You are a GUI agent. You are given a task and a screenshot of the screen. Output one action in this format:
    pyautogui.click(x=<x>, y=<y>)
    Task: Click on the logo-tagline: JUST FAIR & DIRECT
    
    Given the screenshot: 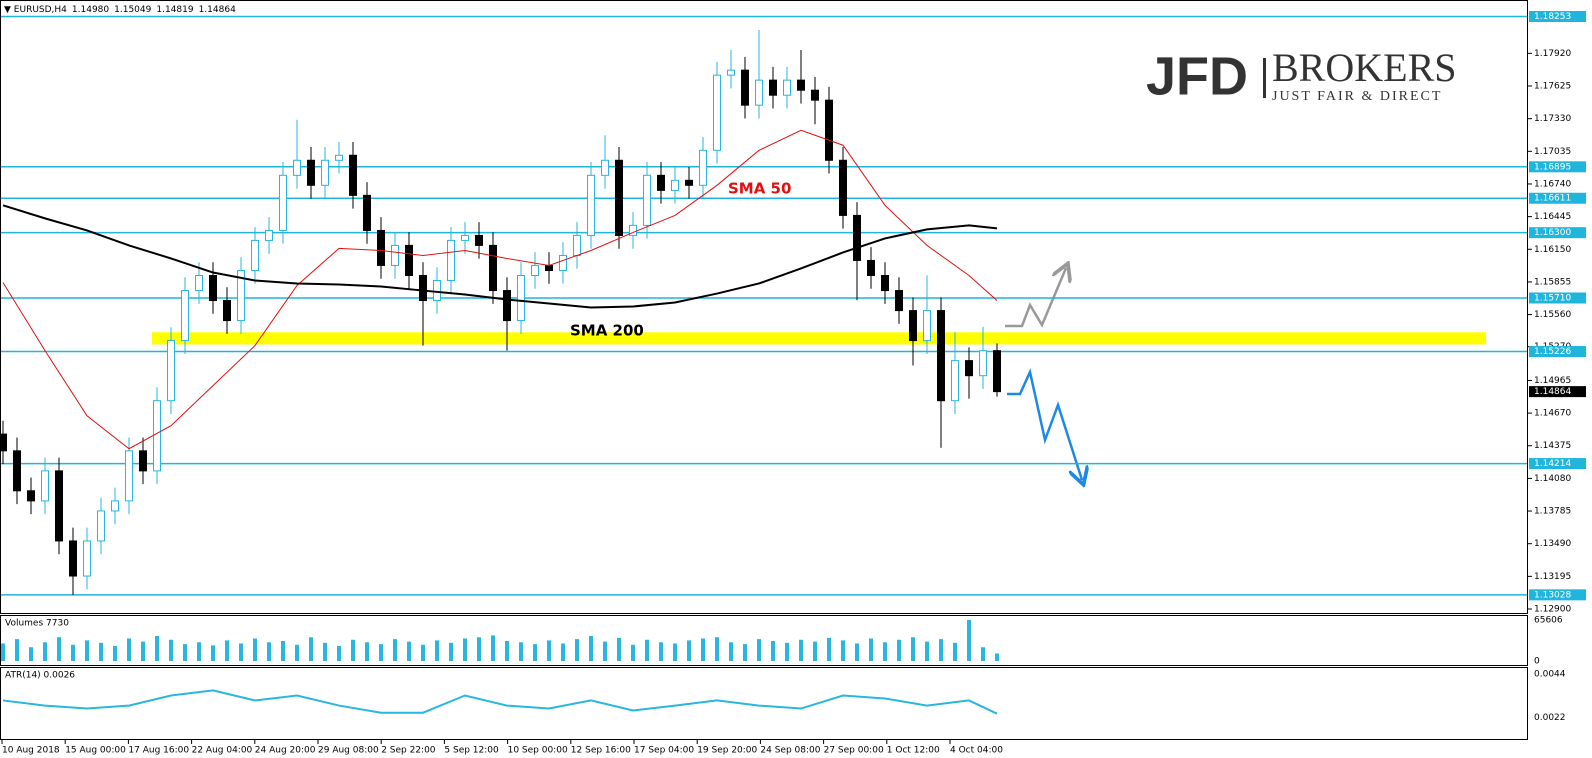 What is the action you would take?
    pyautogui.click(x=1357, y=96)
    